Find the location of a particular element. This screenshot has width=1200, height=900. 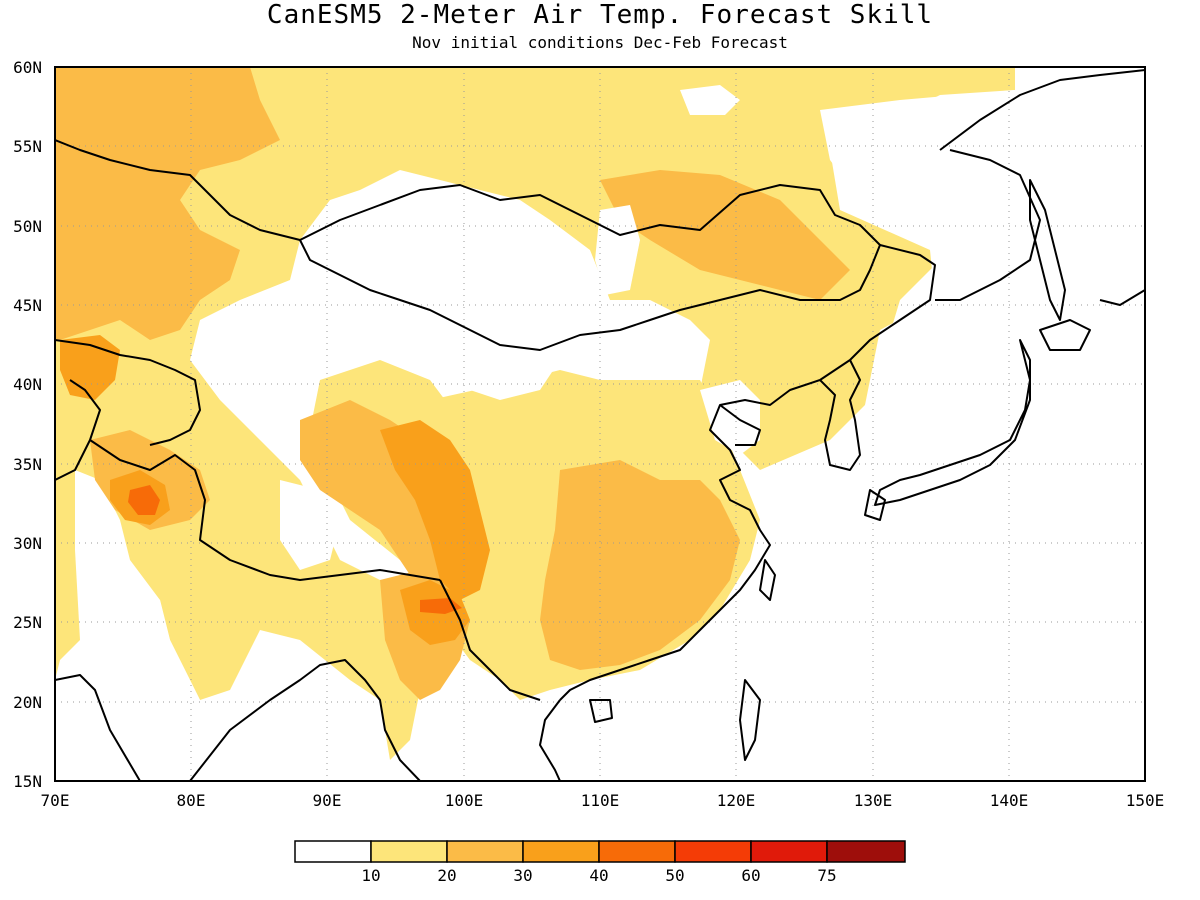

lat-tick-label: 45N is located at coordinates (27, 305).